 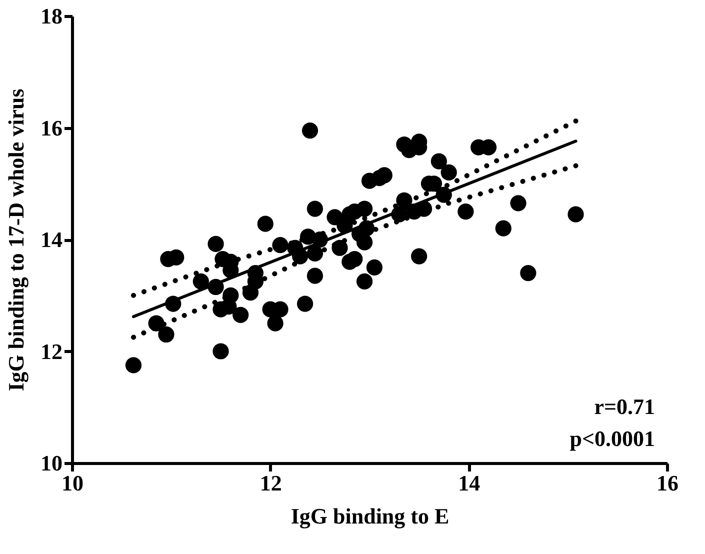 What do you see at coordinates (612, 438) in the screenshot?
I see `annotation: p<0.0001` at bounding box center [612, 438].